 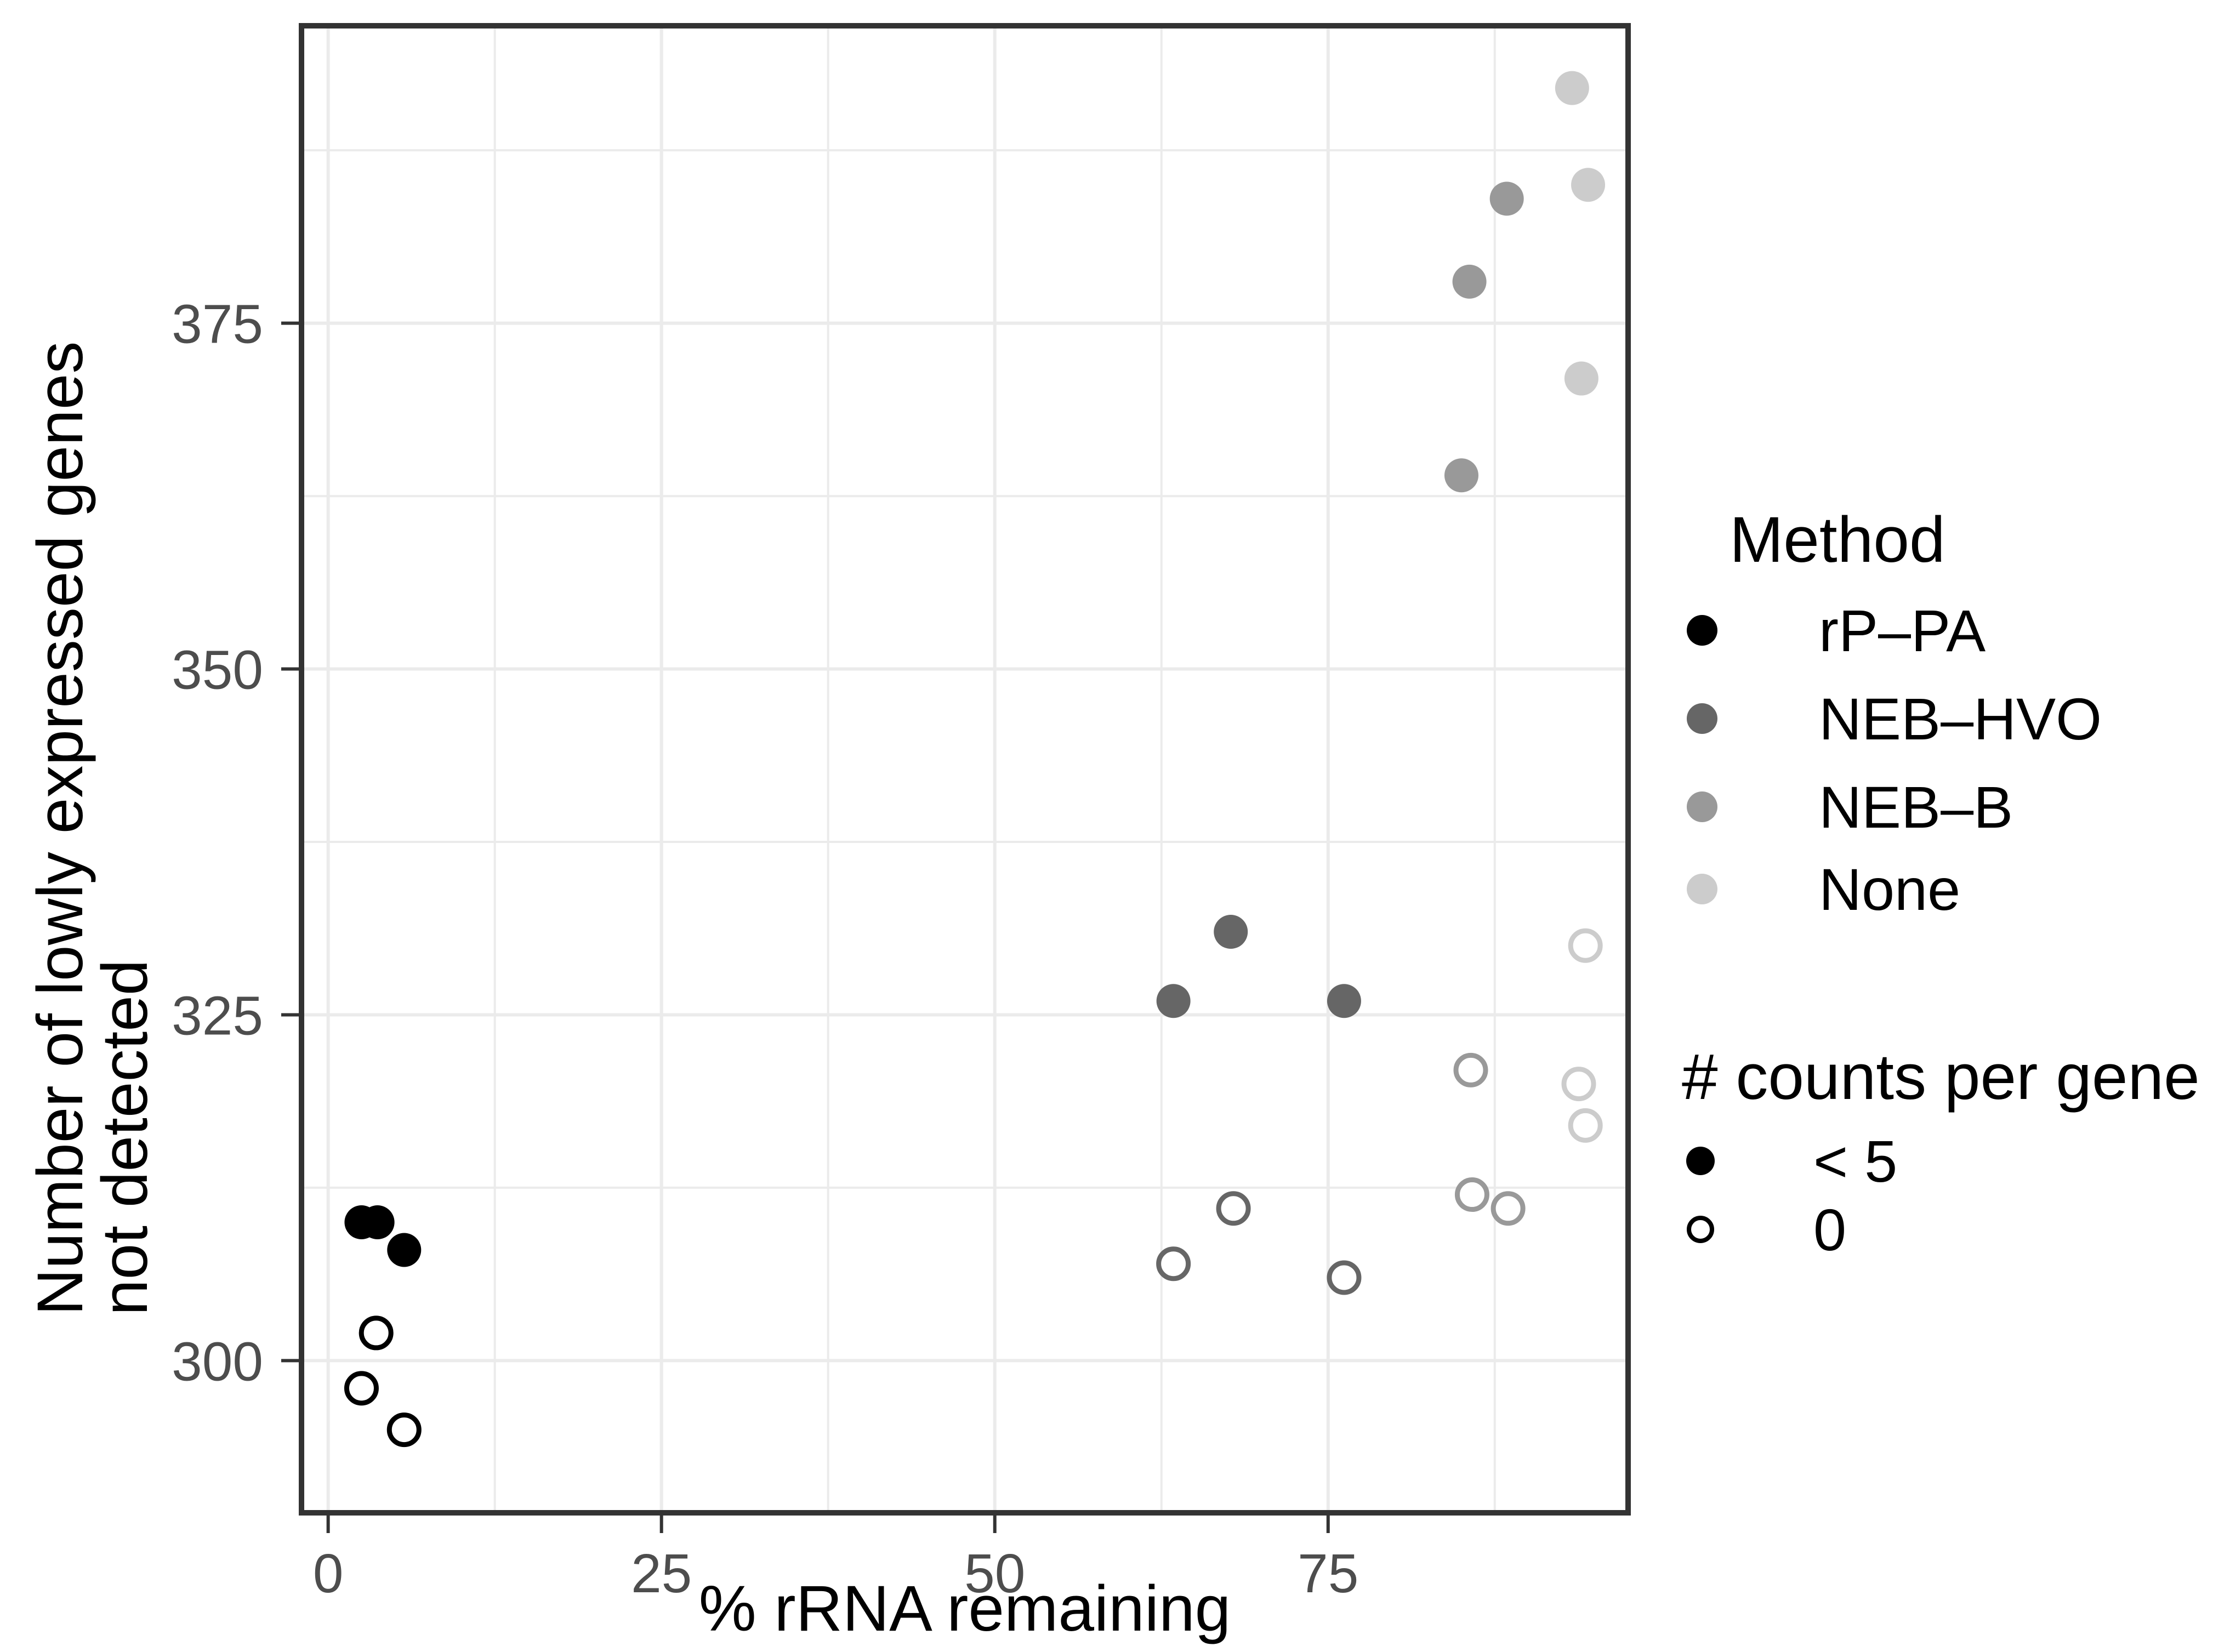 I want to click on y-tick-label: 300, so click(x=217, y=1362).